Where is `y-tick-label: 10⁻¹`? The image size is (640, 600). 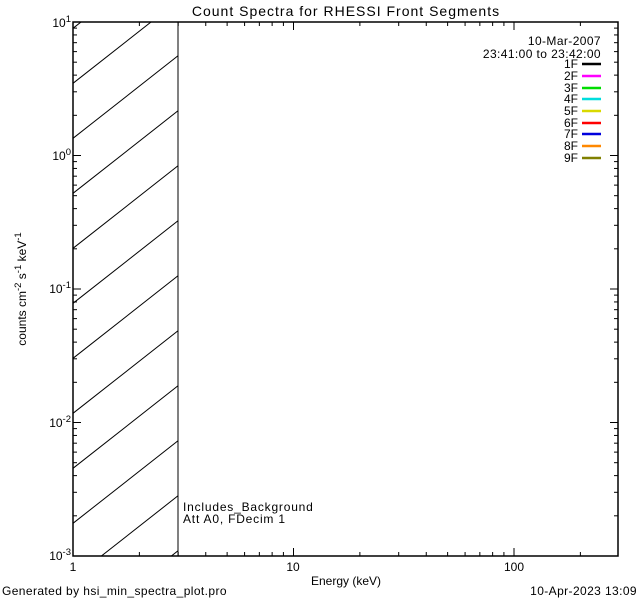 y-tick-label: 10⁻¹ is located at coordinates (60, 288).